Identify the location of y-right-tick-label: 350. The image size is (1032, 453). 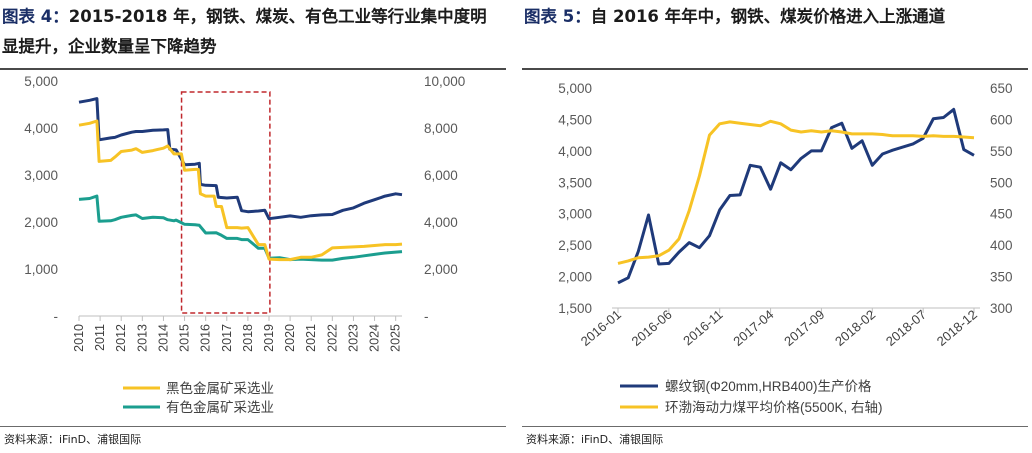
(1001, 277).